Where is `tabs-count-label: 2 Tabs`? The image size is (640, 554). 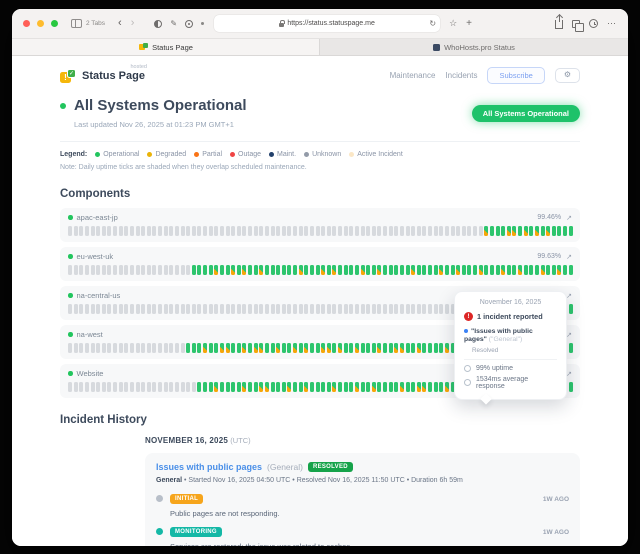
tabs-count-label: 2 Tabs is located at coordinates (96, 23).